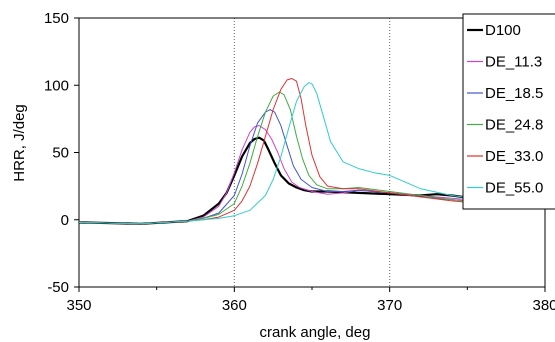  What do you see at coordinates (514, 93) in the screenshot?
I see `legend-label: DE_18.5` at bounding box center [514, 93].